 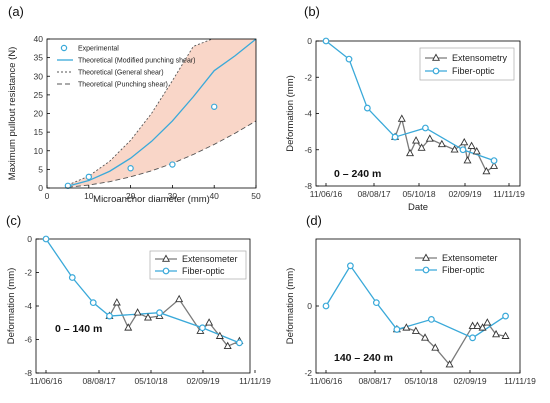 I want to click on legend: Extensometry Fiber-optic, so click(x=467, y=64).